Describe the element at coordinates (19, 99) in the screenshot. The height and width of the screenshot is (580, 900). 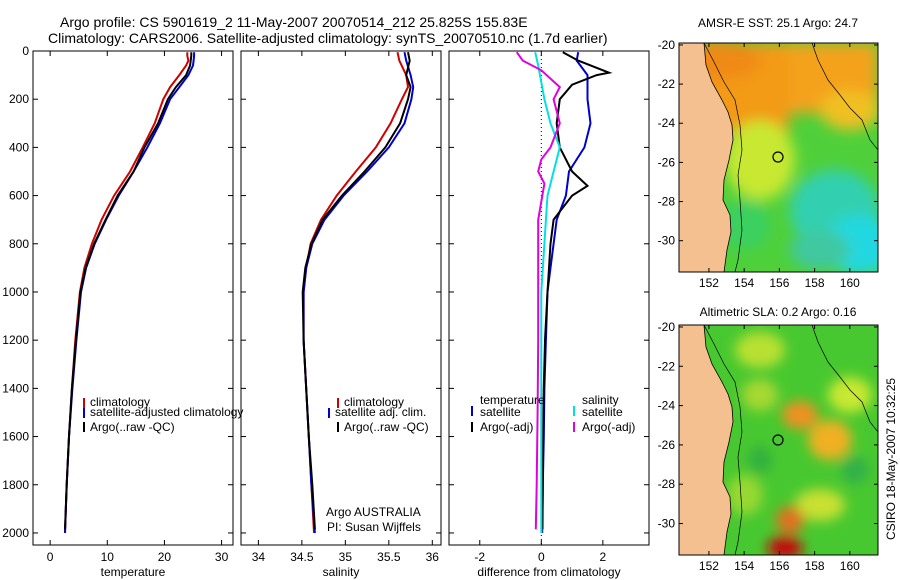
I see `depth-tick-label: 200` at that location.